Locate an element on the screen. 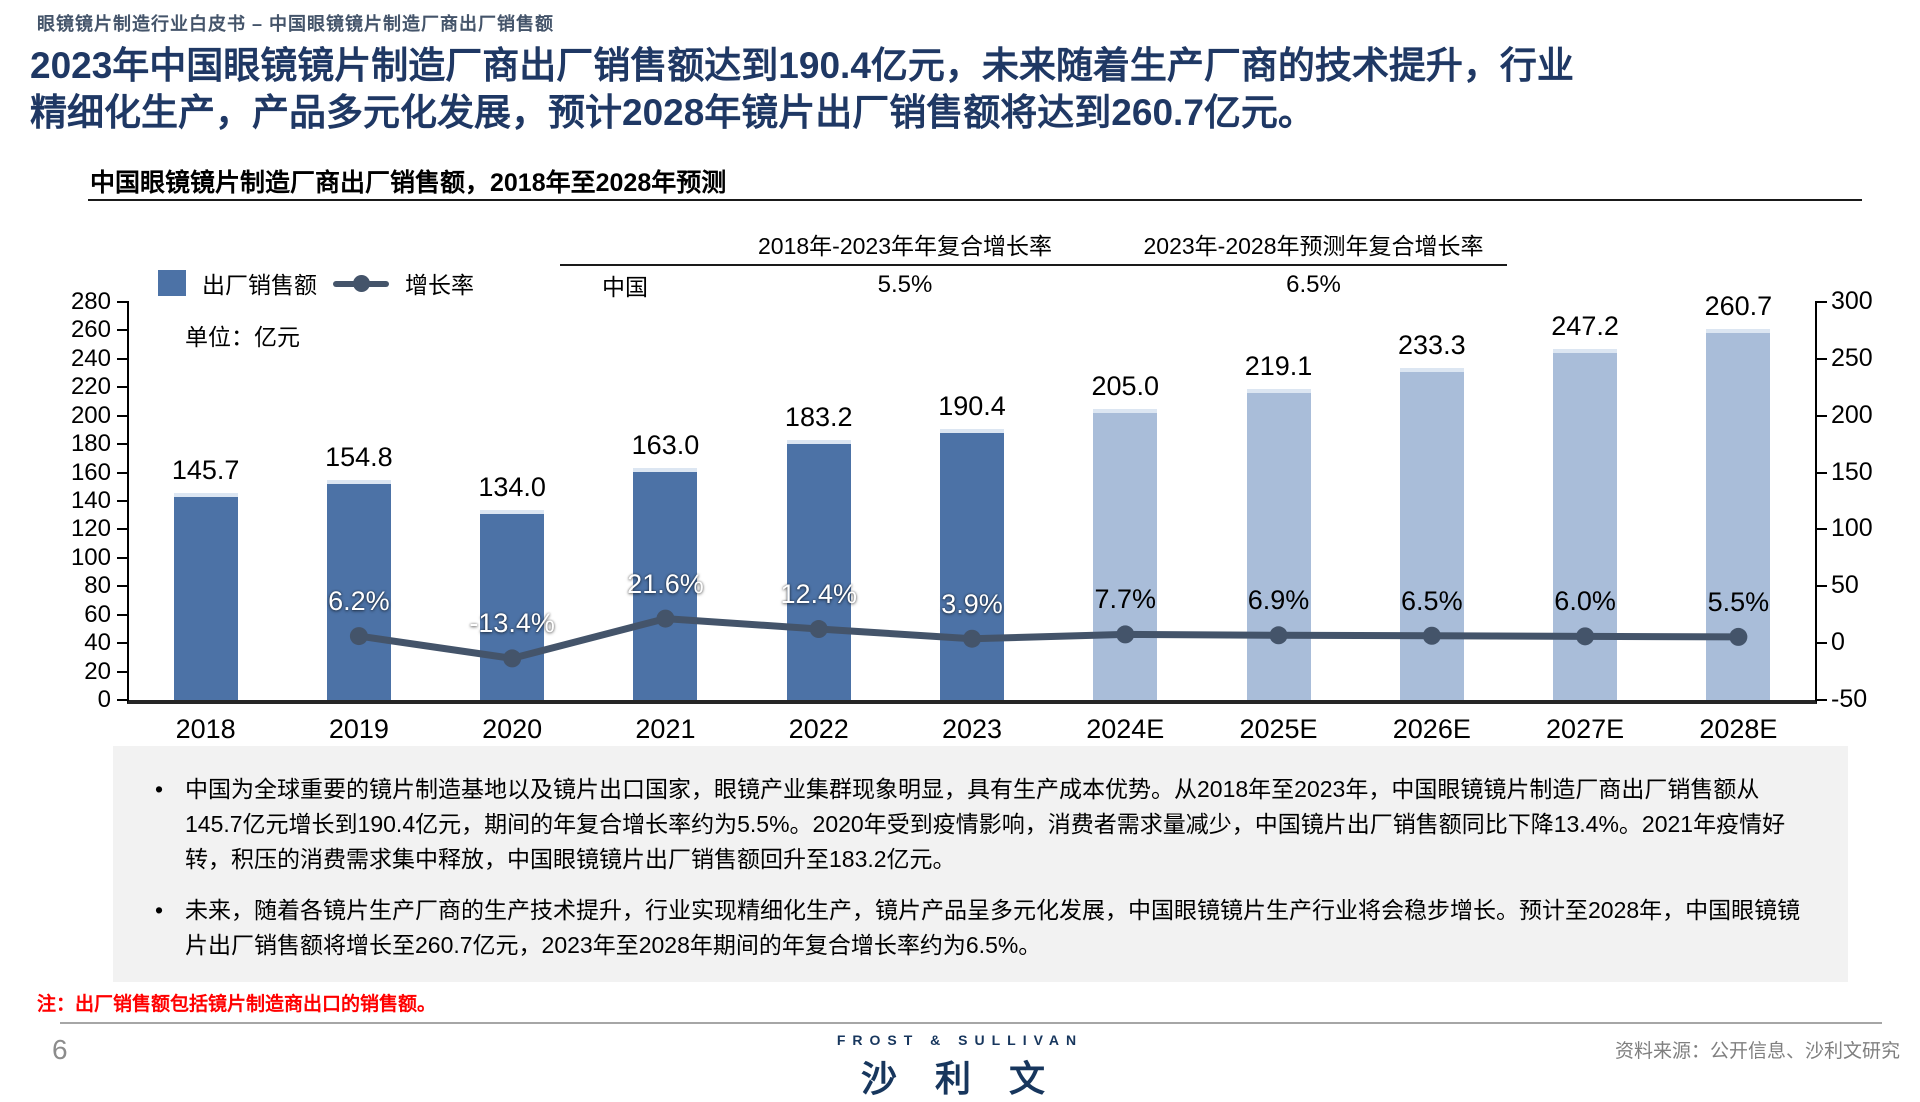 The image size is (1920, 1102). left-axis-tick-label: 200 is located at coordinates (90, 415).